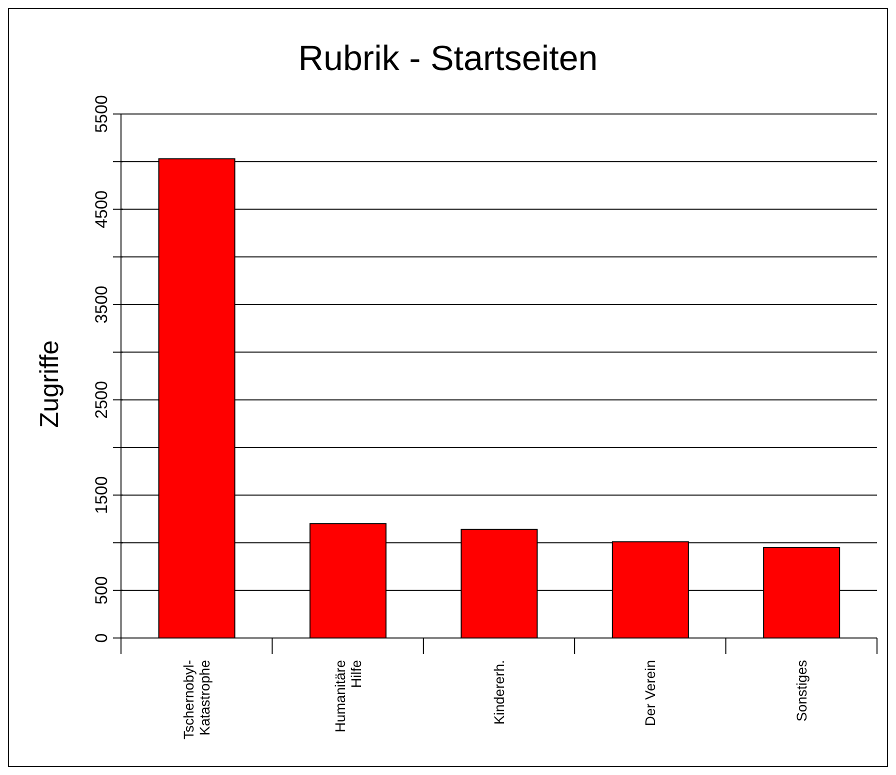  I want to click on y-tick-label: 0, so click(101, 638).